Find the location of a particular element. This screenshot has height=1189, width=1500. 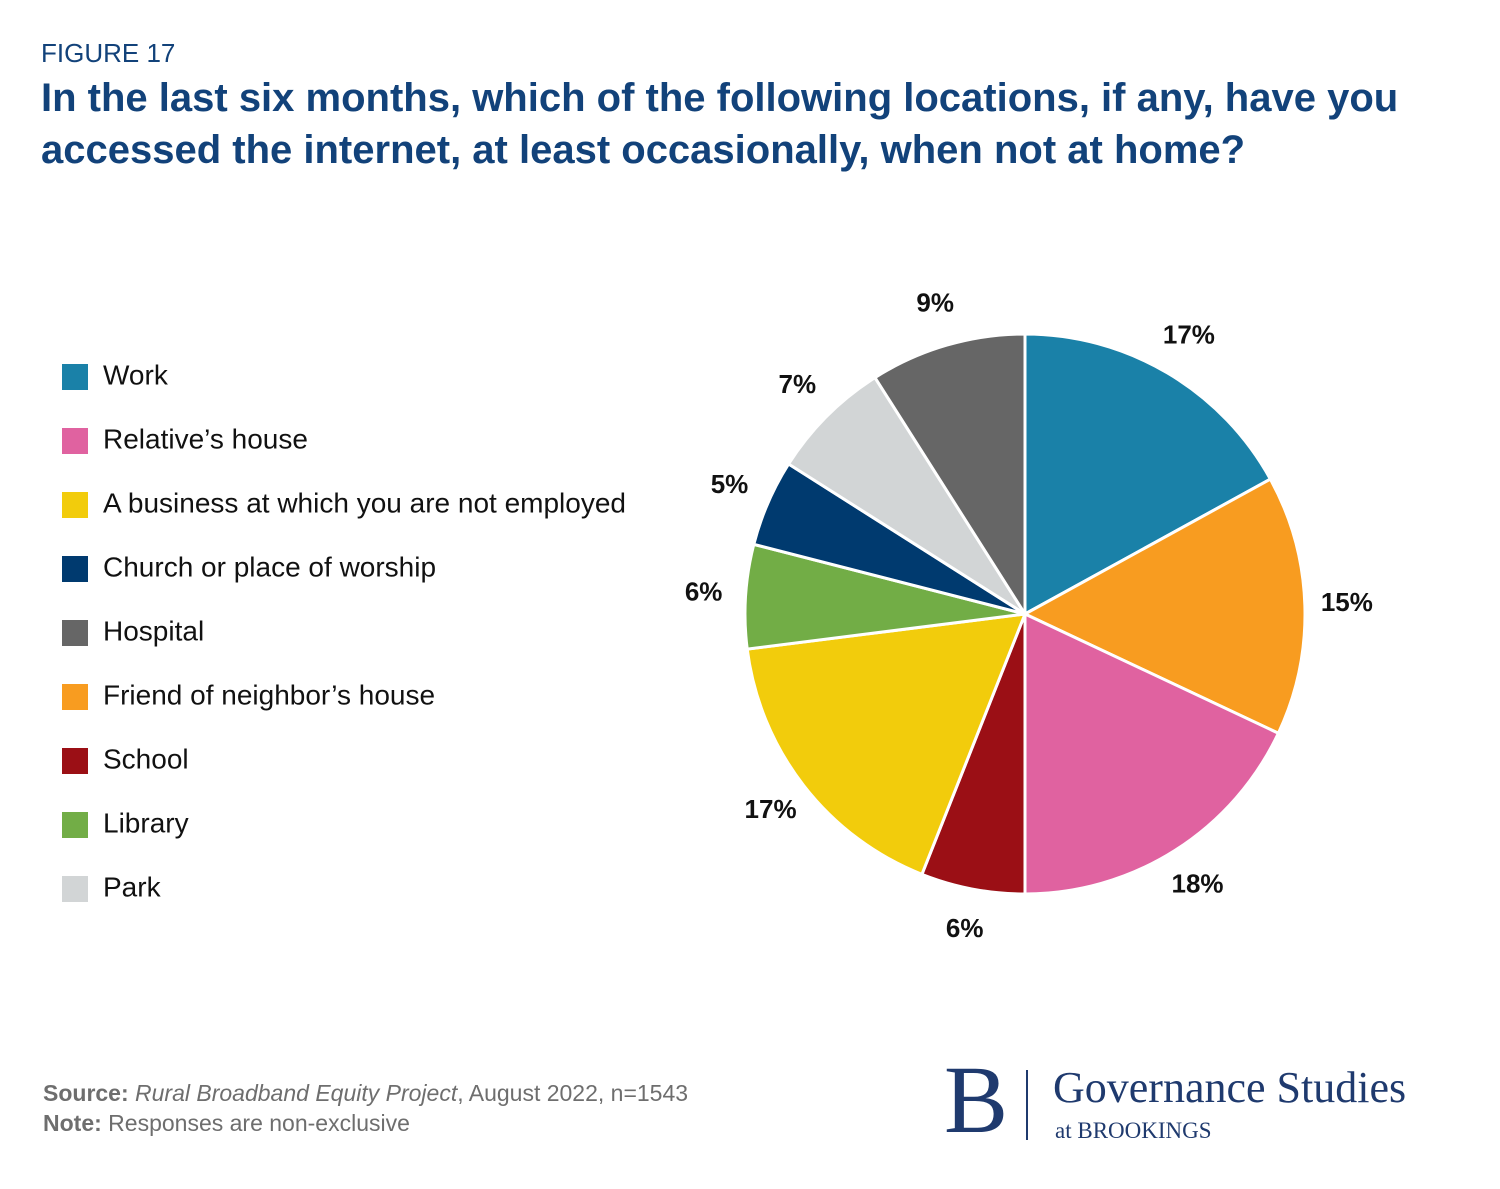

logo-sub: at BROOKINGS is located at coordinates (1133, 1130).